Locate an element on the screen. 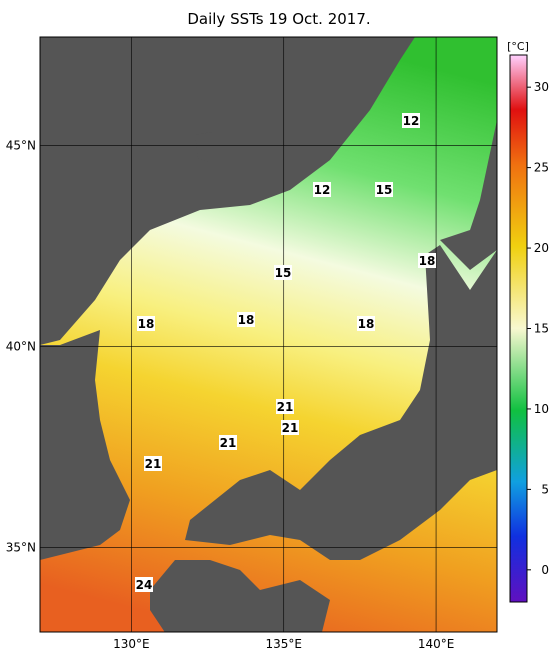 The image size is (558, 657). x-tick-label: 135°E is located at coordinates (283, 644).